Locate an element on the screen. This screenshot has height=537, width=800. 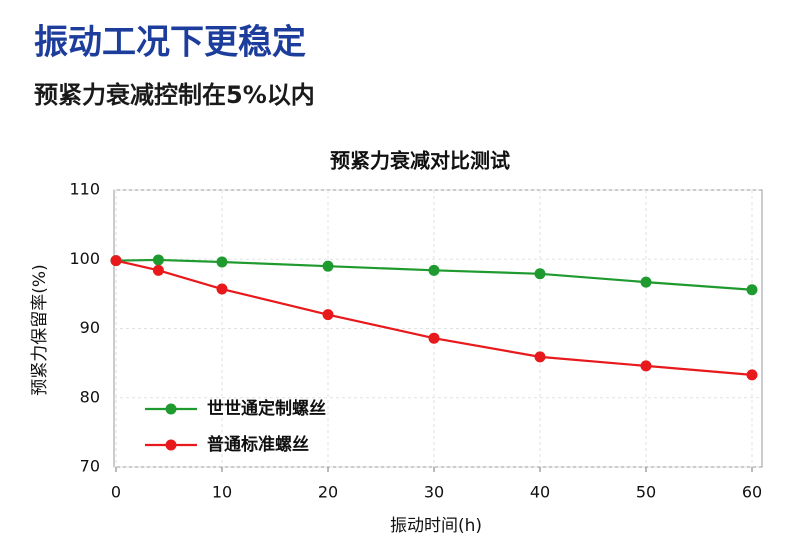
x-tick-label: 0 is located at coordinates (116, 492).